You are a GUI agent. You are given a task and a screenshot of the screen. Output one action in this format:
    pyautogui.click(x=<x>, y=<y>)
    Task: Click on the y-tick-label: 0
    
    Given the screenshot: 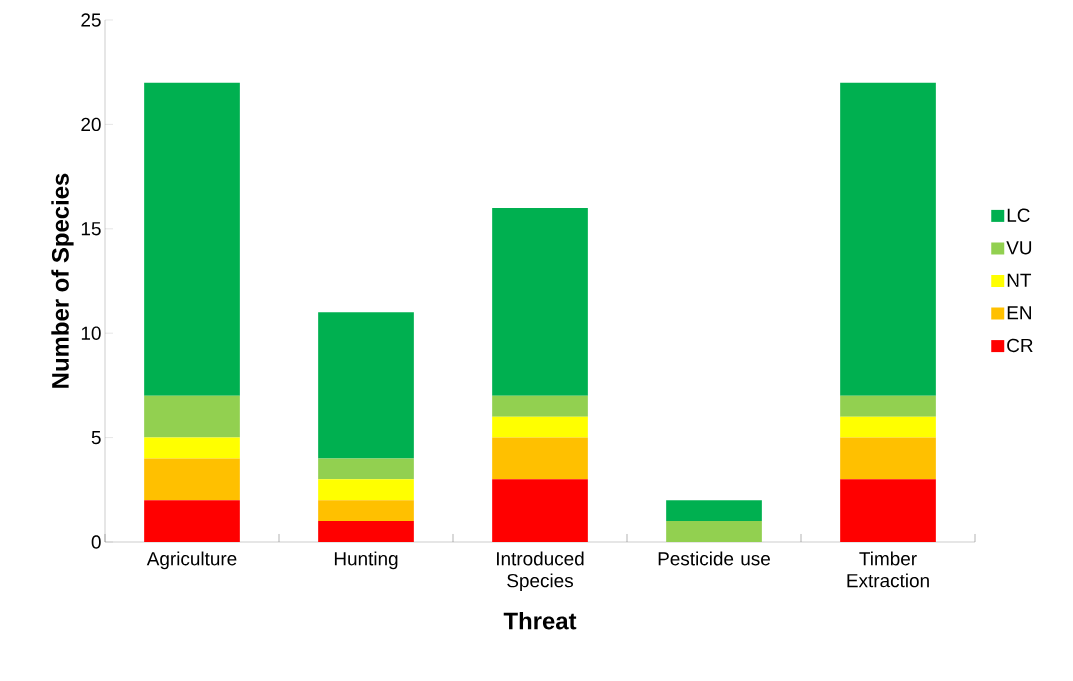 What is the action you would take?
    pyautogui.click(x=96, y=542)
    